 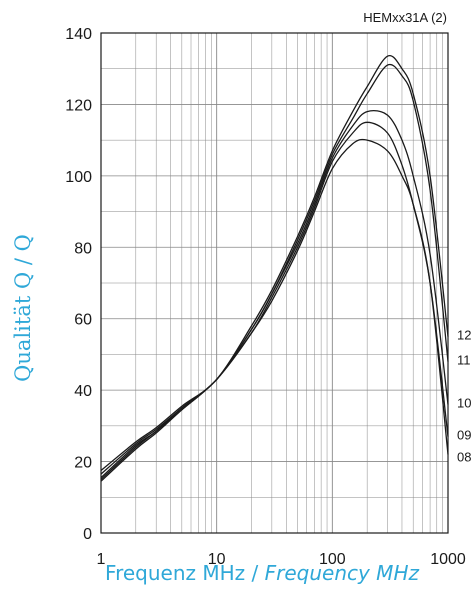 I want to click on y-tick-label: 100, so click(x=78, y=177).